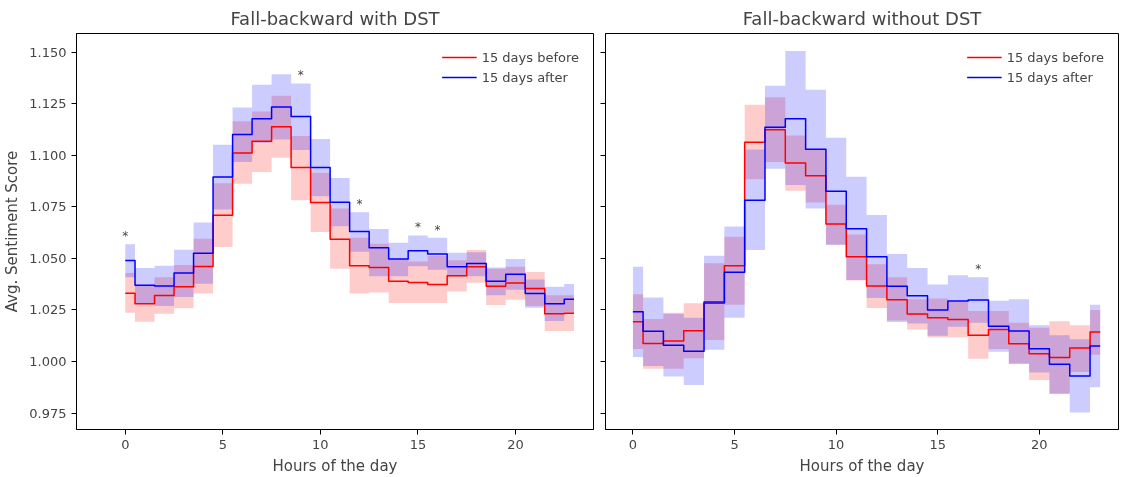  I want to click on y-tick-label: 0.975, so click(48, 413).